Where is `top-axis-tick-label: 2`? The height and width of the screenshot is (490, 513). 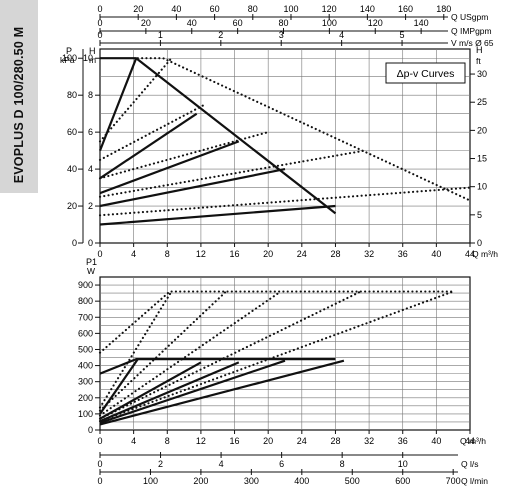 top-axis-tick-label: 2 is located at coordinates (220, 35).